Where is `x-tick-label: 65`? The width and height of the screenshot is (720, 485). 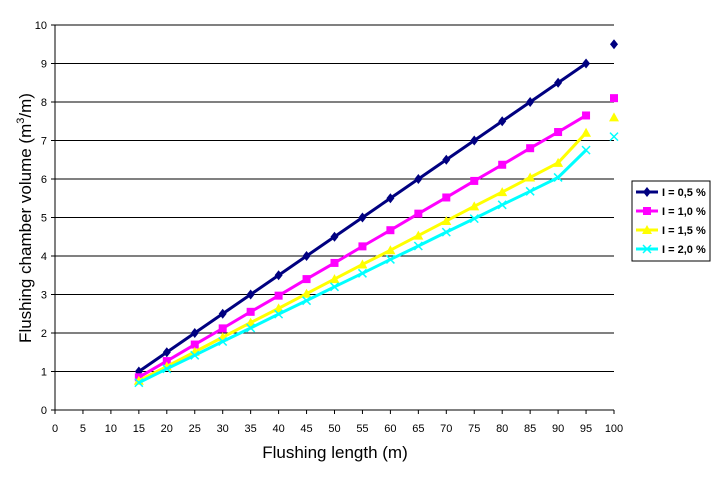 x-tick-label: 65 is located at coordinates (418, 429).